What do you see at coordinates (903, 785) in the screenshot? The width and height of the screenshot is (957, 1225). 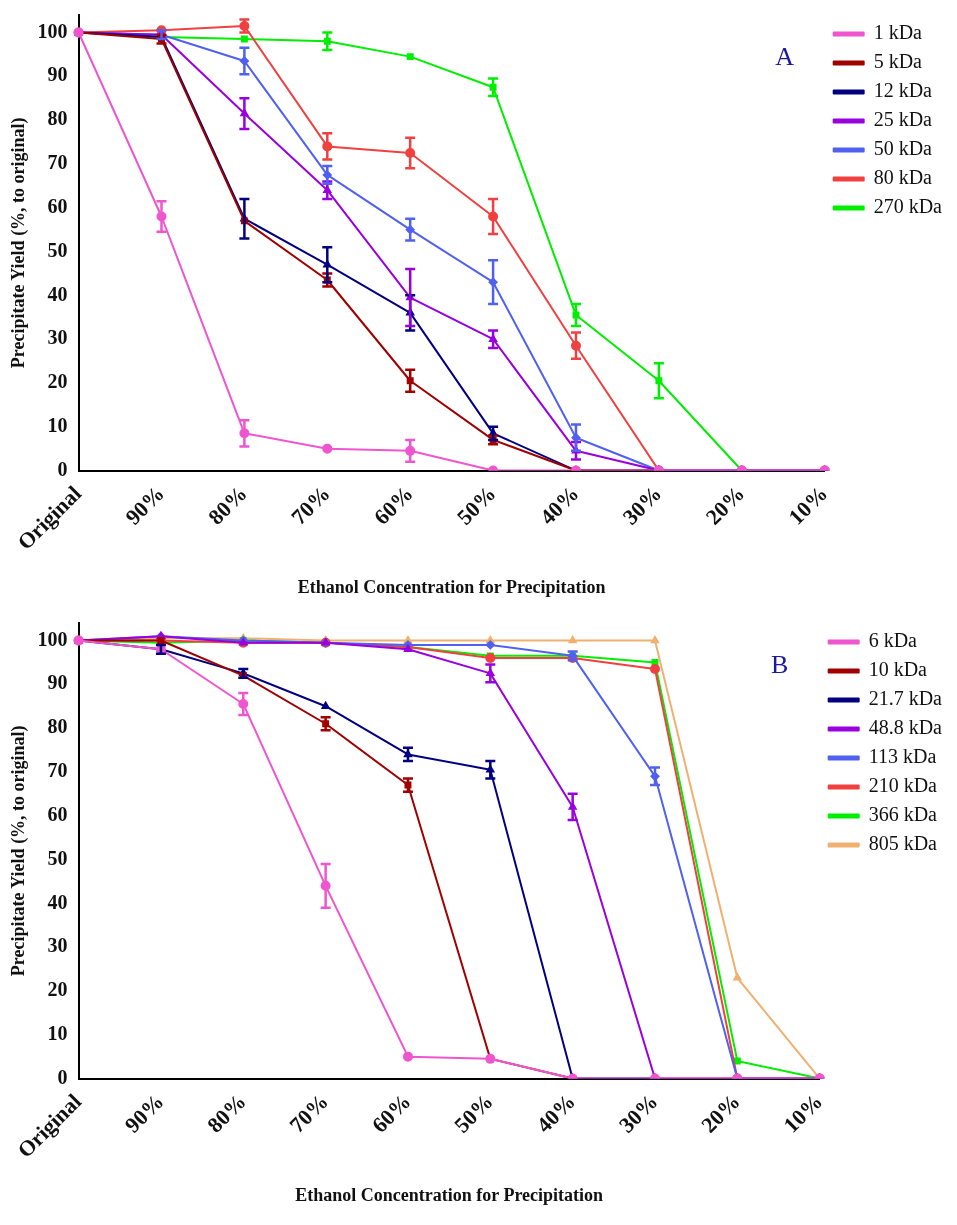 I see `legend-label: 210 kDa` at bounding box center [903, 785].